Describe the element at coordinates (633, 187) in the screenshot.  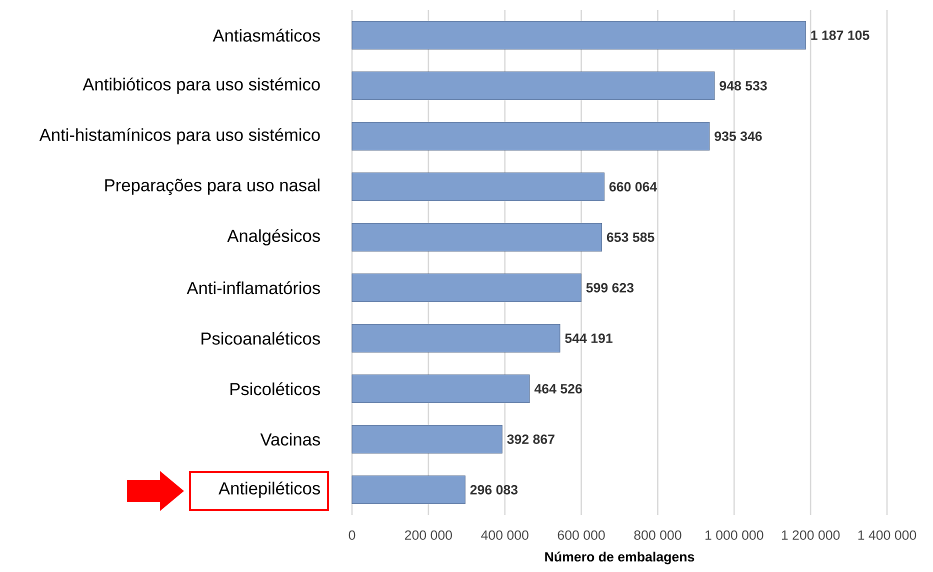
I see `data-label: 660 064` at that location.